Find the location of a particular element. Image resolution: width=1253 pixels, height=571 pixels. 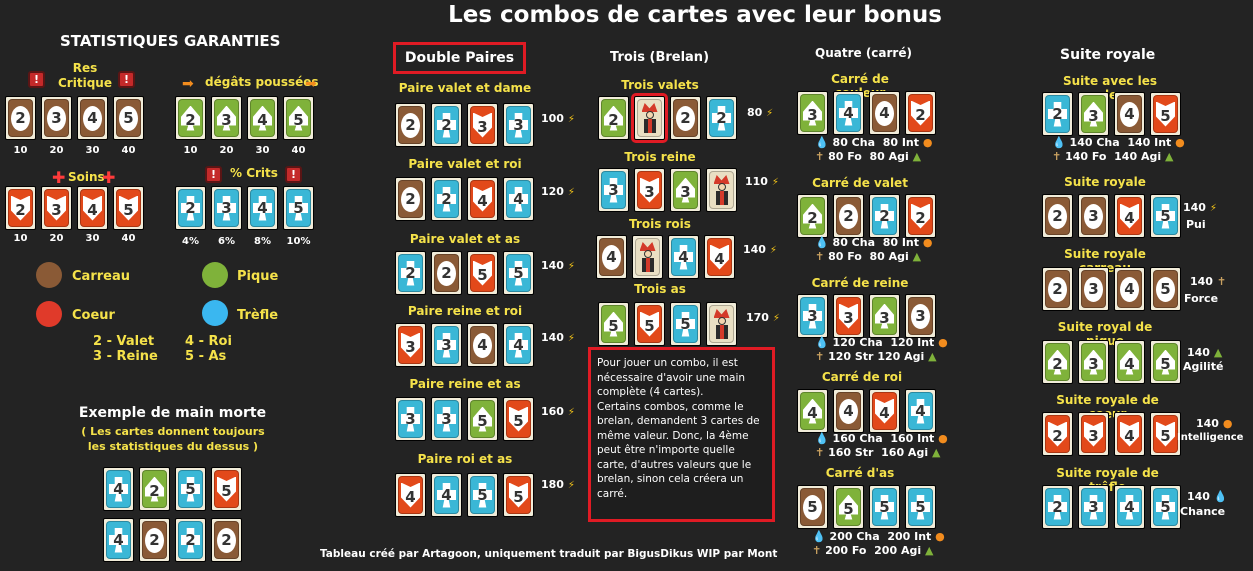

double-cards-2: 2 2 4 4 is located at coordinates (464, 199).